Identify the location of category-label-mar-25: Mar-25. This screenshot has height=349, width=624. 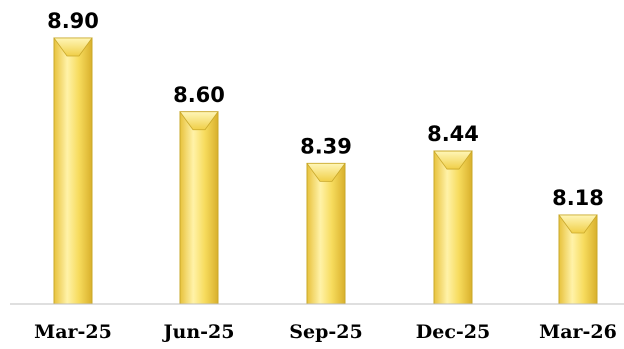
(73, 332).